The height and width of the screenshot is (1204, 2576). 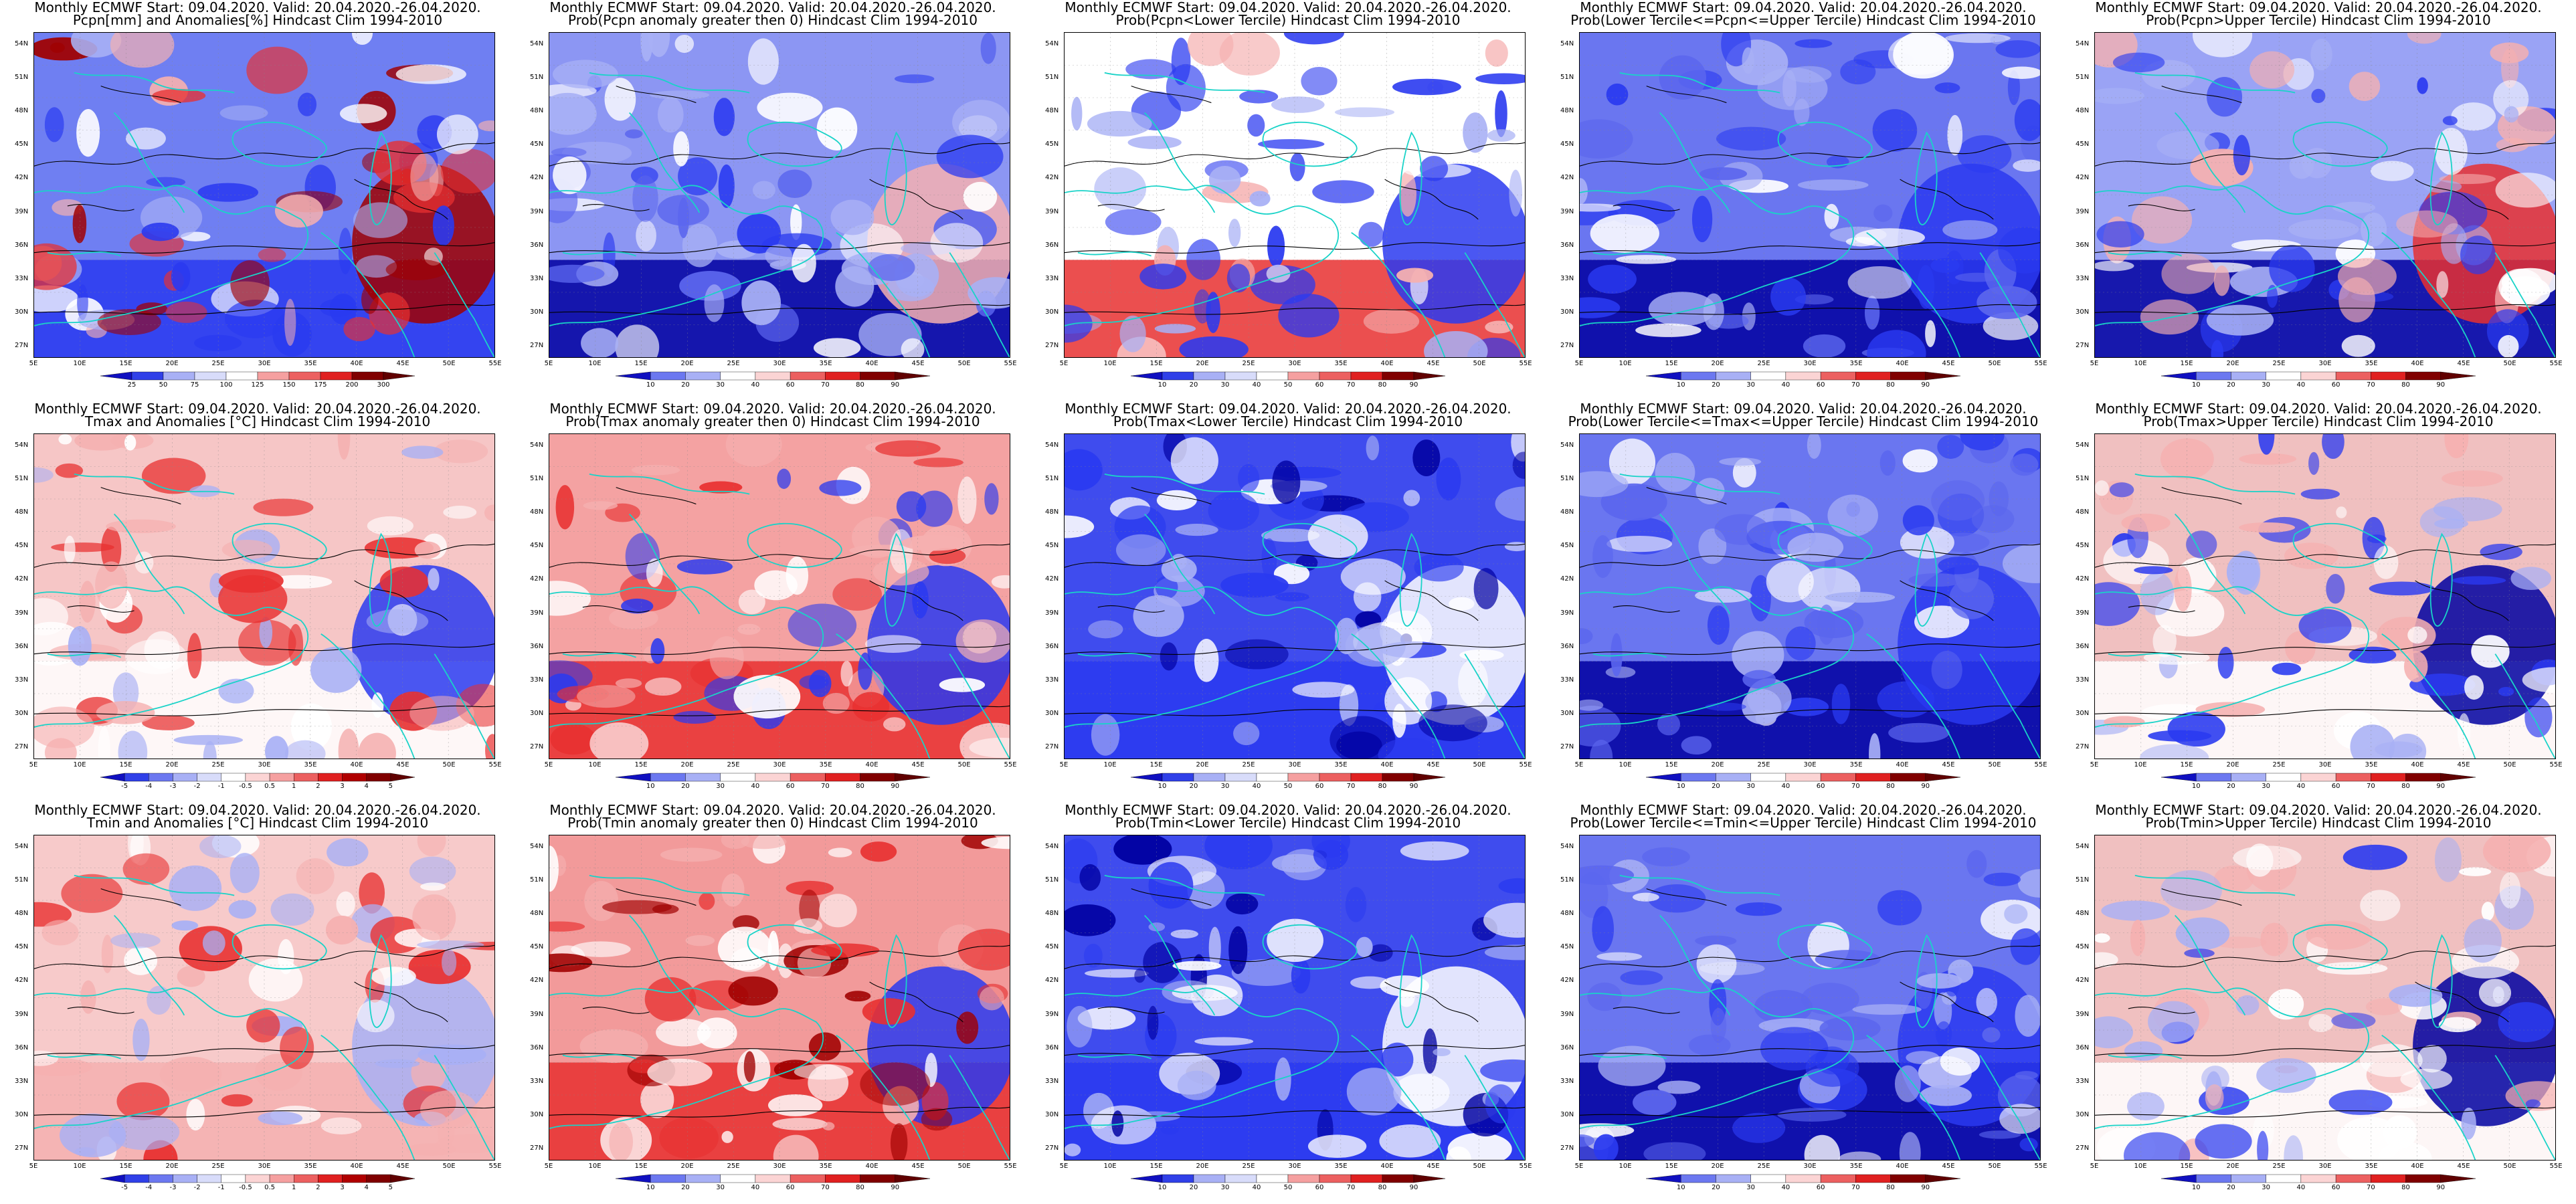 I want to click on colorbar-tick-label: 60, so click(x=1820, y=786).